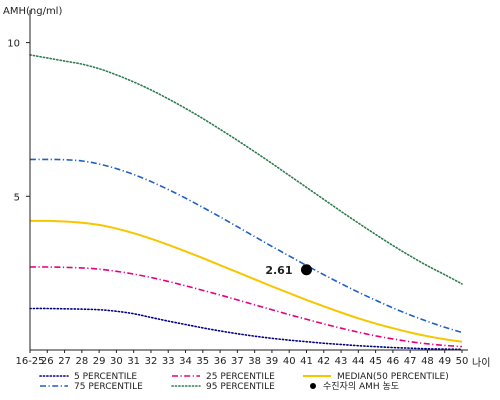 The image size is (500, 400). I want to click on x-tick-label: 49, so click(444, 361).